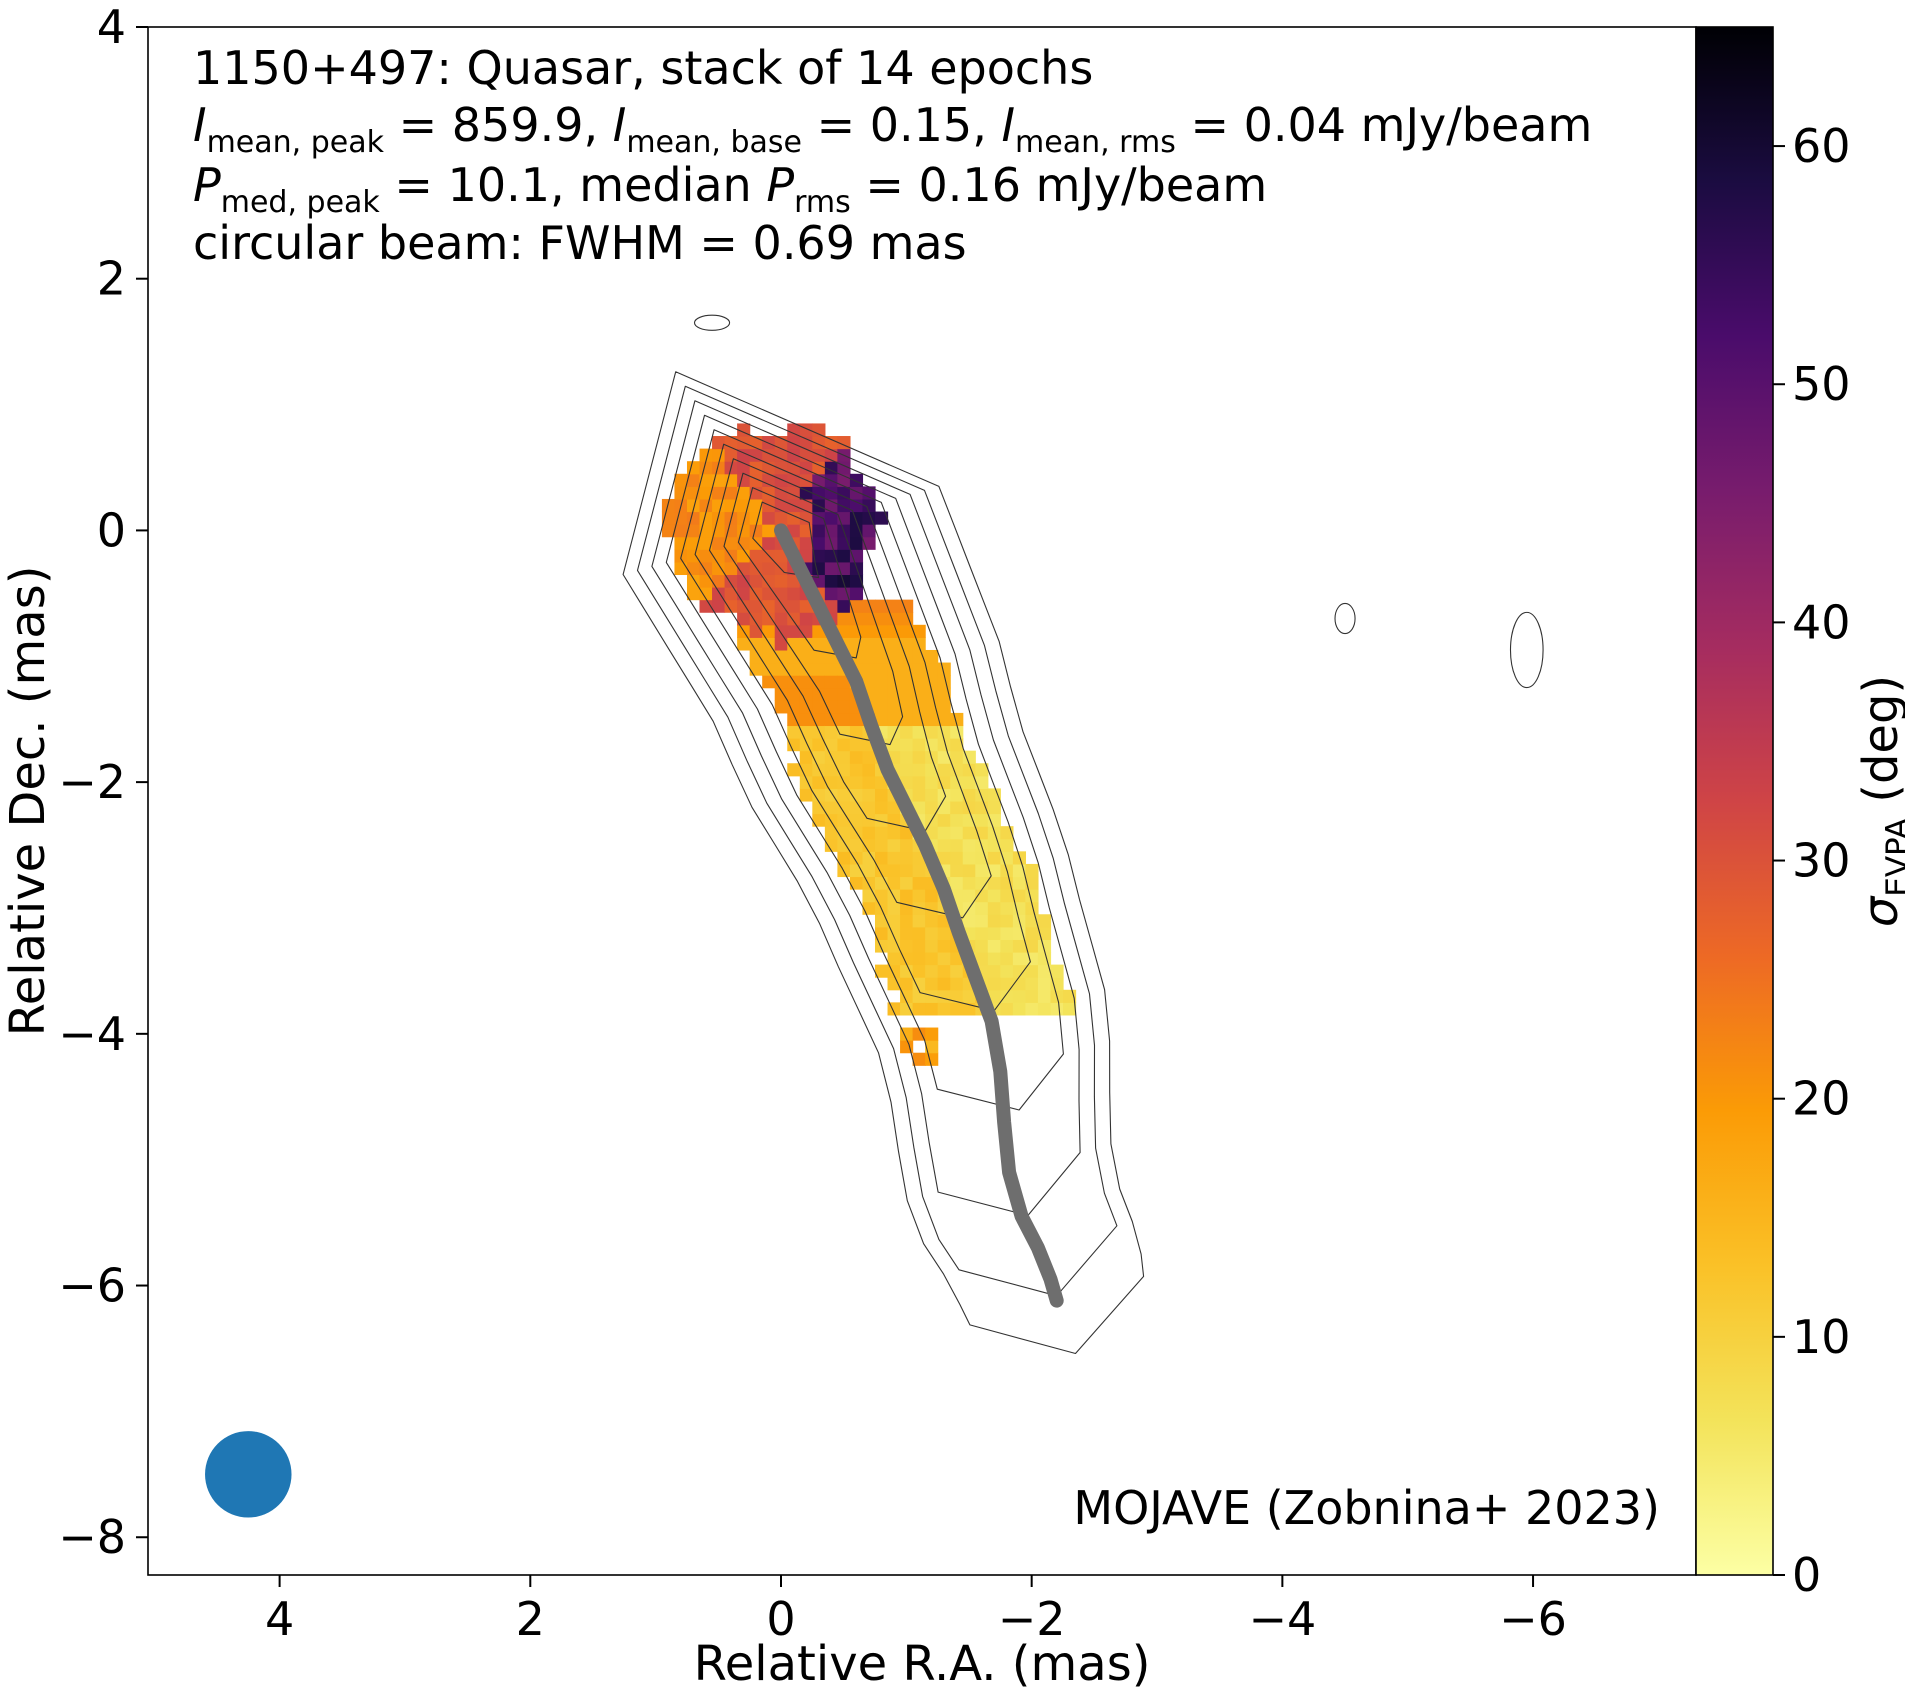  I want to click on intensity-contour, so click(799, 573).